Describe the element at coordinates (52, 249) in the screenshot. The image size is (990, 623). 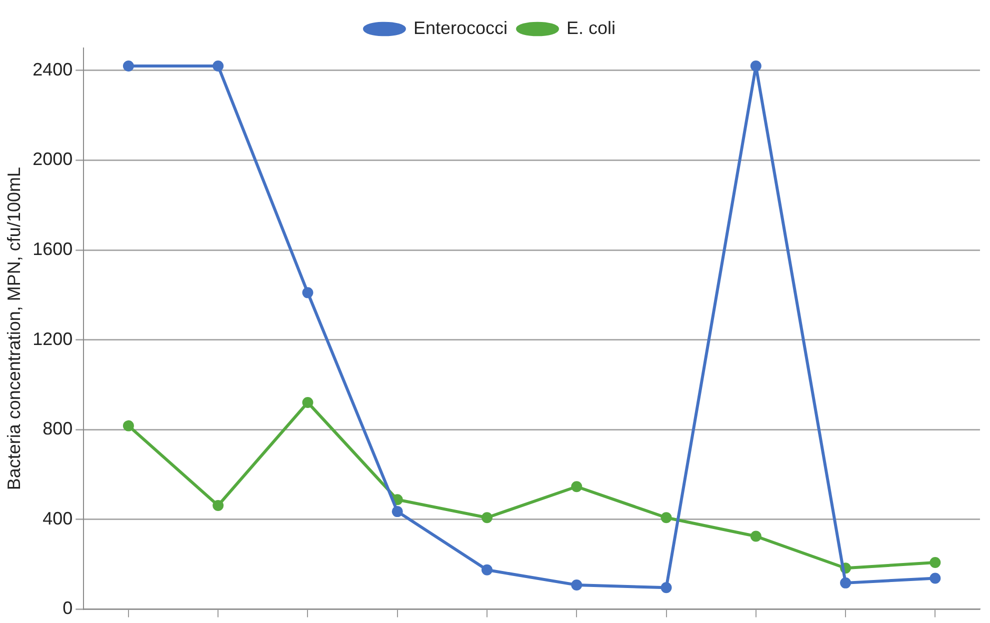
I see `y-tick-label: 1600` at that location.